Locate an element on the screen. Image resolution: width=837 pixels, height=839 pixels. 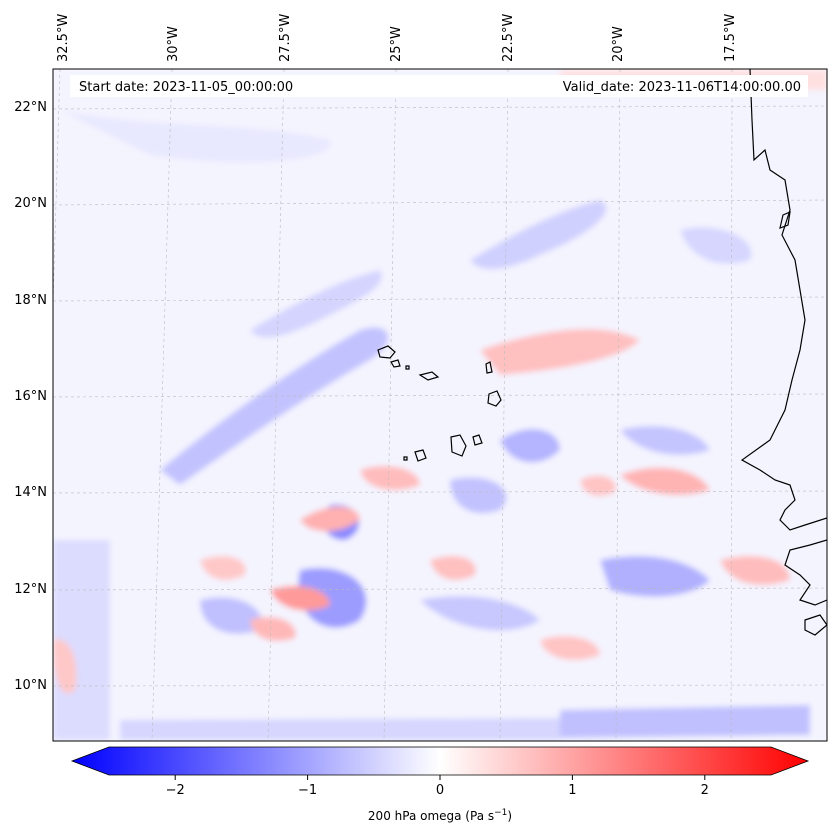
lon-label-22-5w: 22.5°W is located at coordinates (508, 38).